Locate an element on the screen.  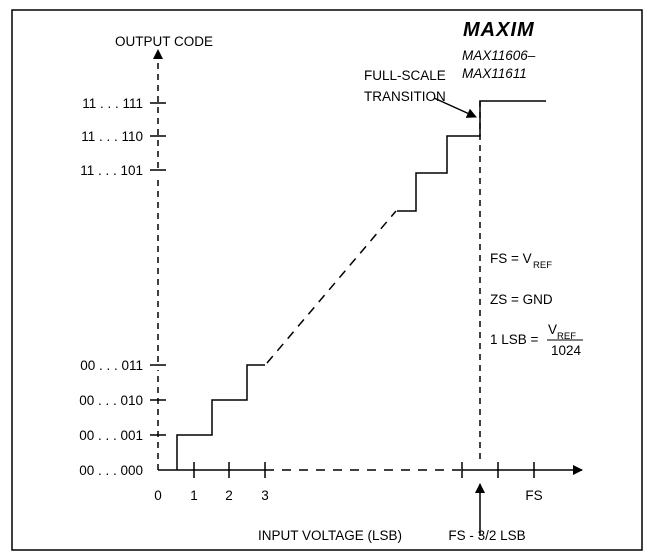
code-label-11-110: 11 . . . 110 is located at coordinates (112, 136).